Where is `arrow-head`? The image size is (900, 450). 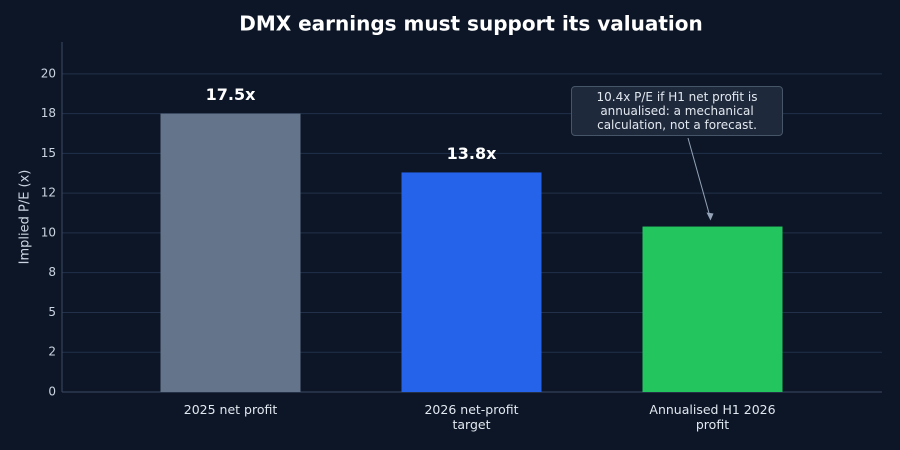
arrow-head is located at coordinates (710, 216).